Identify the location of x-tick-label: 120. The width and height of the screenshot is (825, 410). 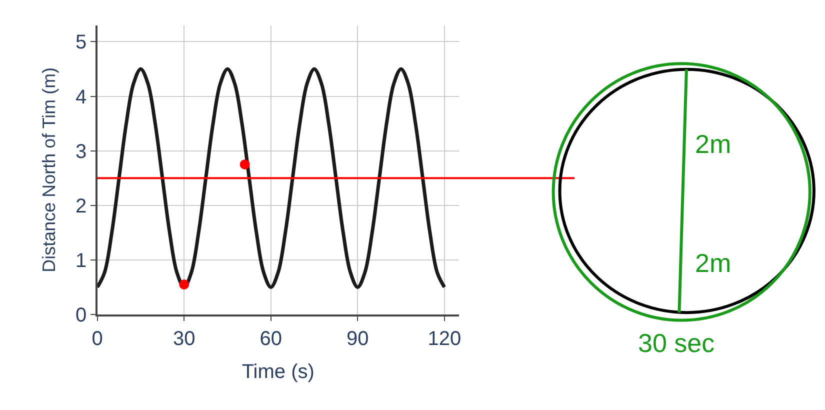
(445, 339).